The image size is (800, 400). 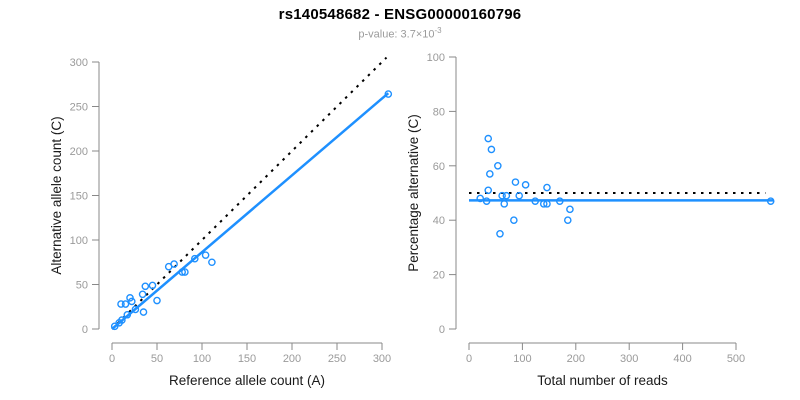 What do you see at coordinates (79, 63) in the screenshot?
I see `y-tick-label: 300` at bounding box center [79, 63].